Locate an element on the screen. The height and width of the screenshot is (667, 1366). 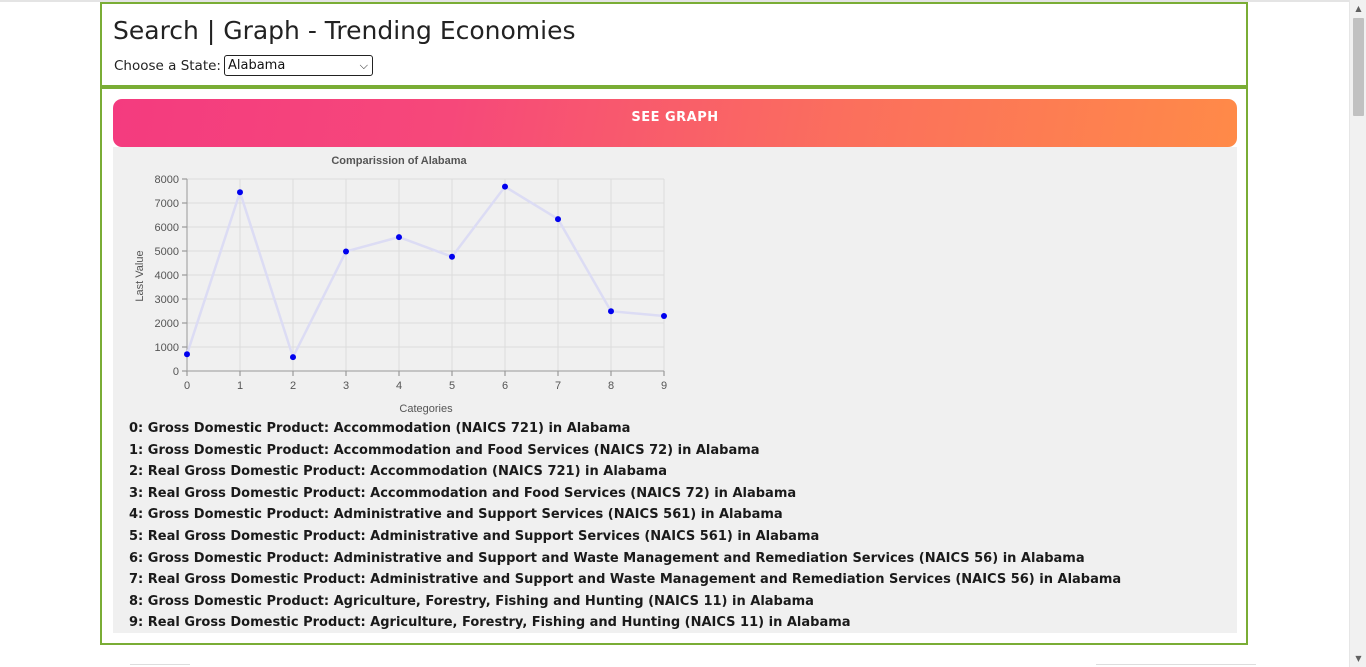
x-tick-label: 5 is located at coordinates (452, 386).